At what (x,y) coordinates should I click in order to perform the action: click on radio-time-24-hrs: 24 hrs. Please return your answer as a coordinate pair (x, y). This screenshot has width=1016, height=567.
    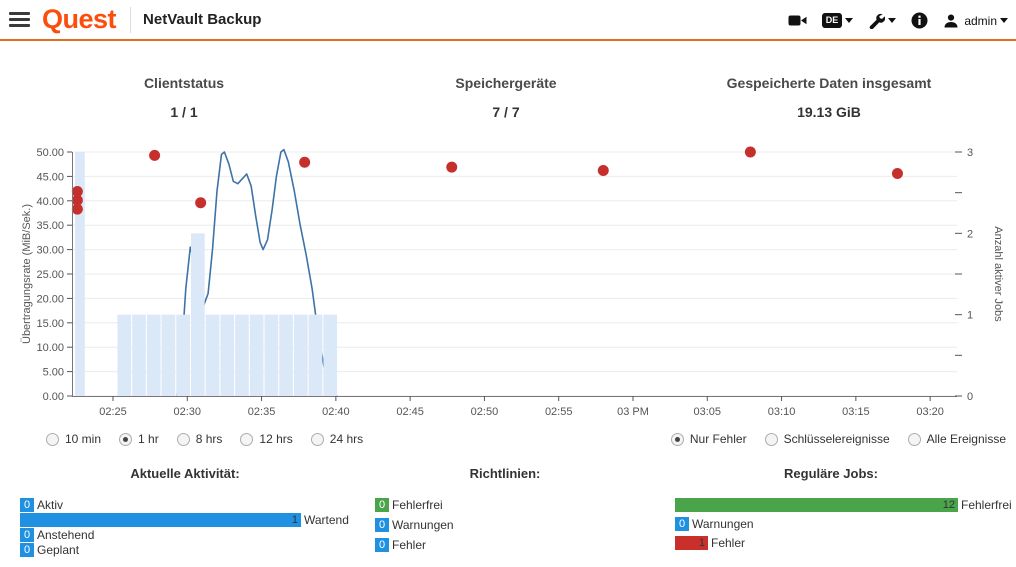
    Looking at the image, I should click on (337, 439).